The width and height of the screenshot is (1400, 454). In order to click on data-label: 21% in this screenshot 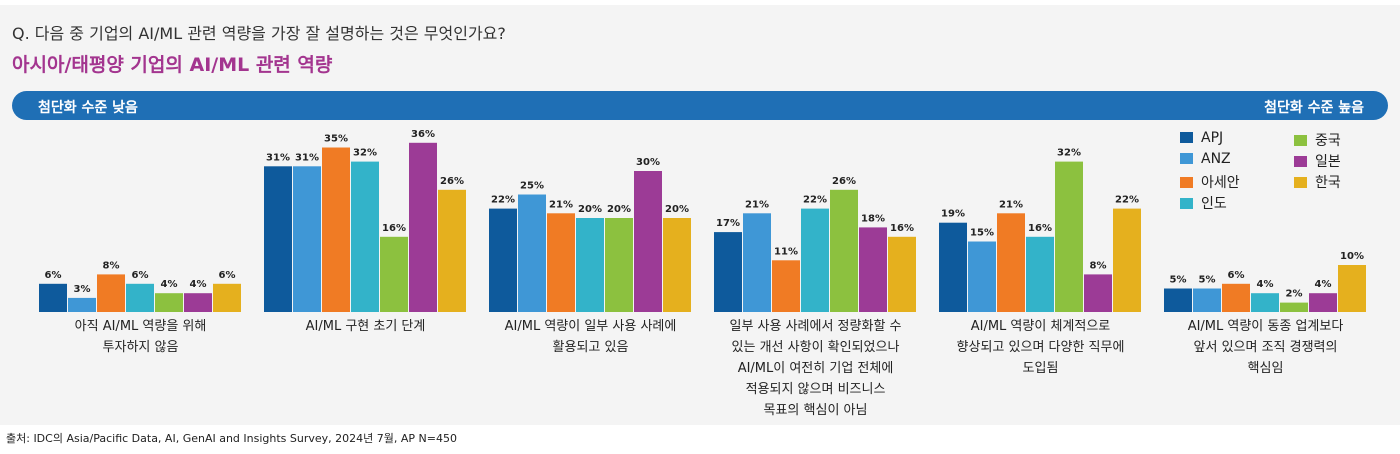, I will do `click(1011, 204)`.